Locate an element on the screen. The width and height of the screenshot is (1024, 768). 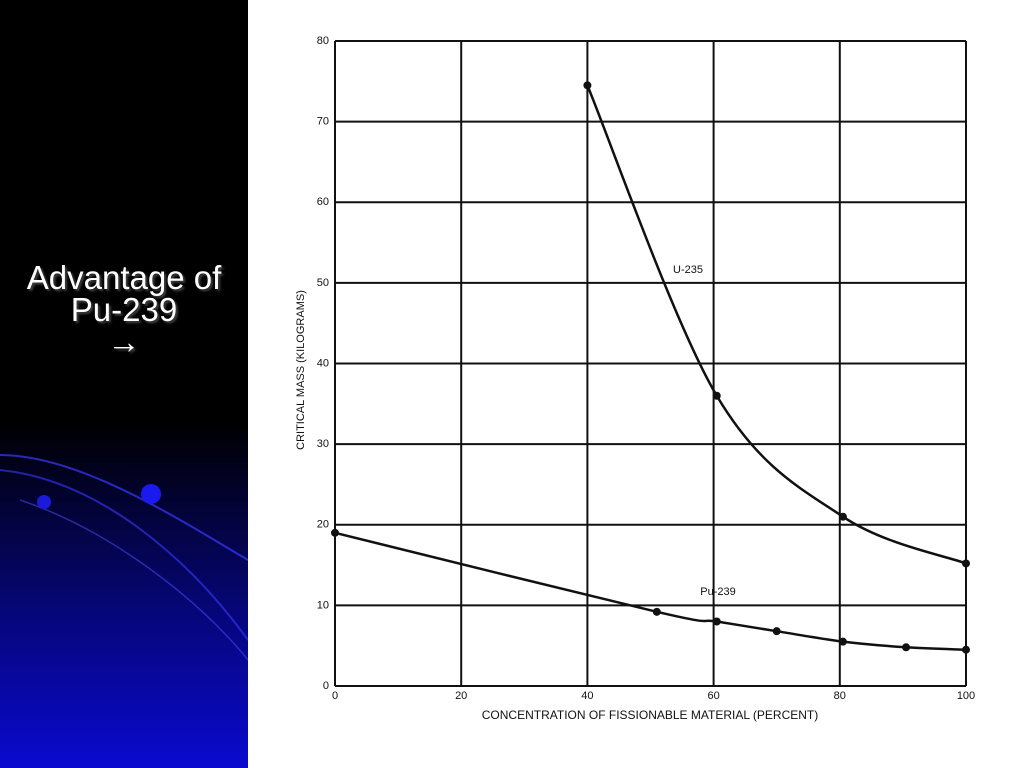
x-tick-label: 0 is located at coordinates (335, 696).